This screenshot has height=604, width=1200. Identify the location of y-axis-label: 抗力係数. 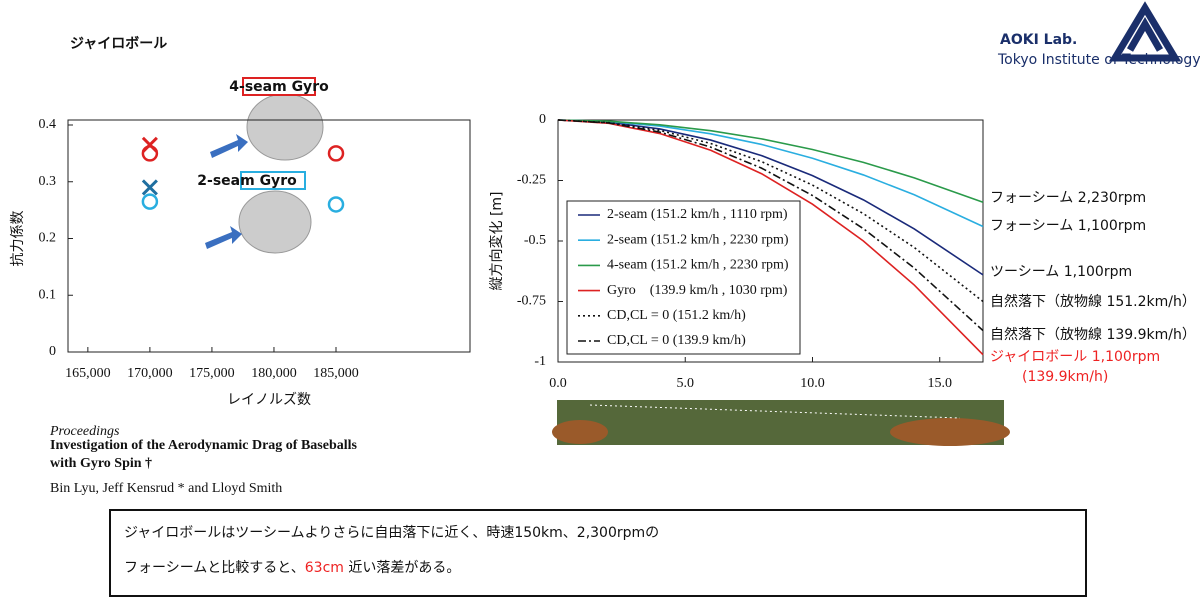
(18, 239).